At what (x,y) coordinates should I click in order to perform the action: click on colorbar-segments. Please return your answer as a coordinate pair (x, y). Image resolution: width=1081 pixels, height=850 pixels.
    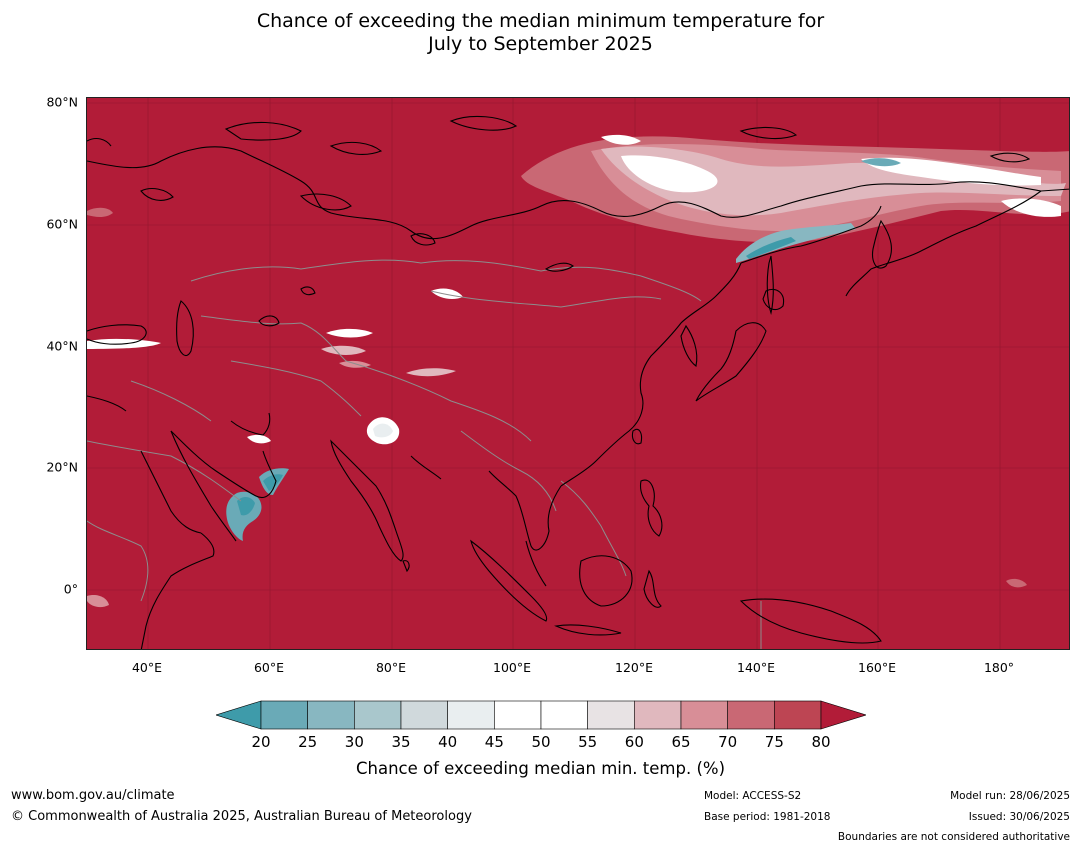
    Looking at the image, I should click on (541, 715).